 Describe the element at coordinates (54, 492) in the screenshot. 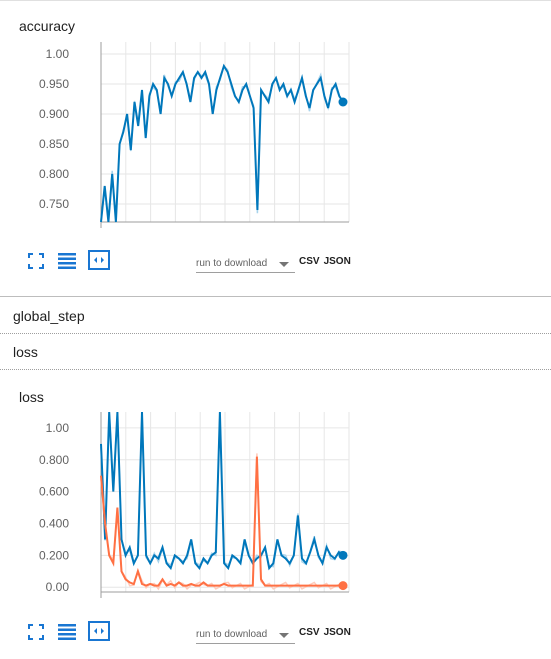

I see `y-tick-label: 0.600` at that location.